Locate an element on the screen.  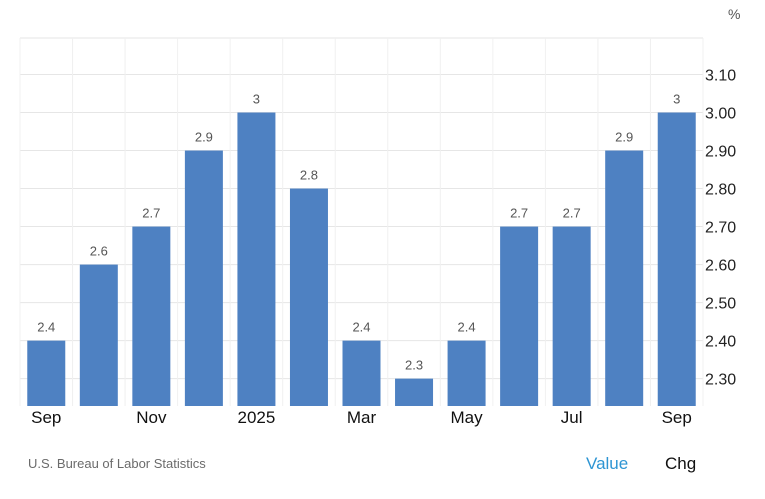
x-tick-label: May is located at coordinates (467, 417).